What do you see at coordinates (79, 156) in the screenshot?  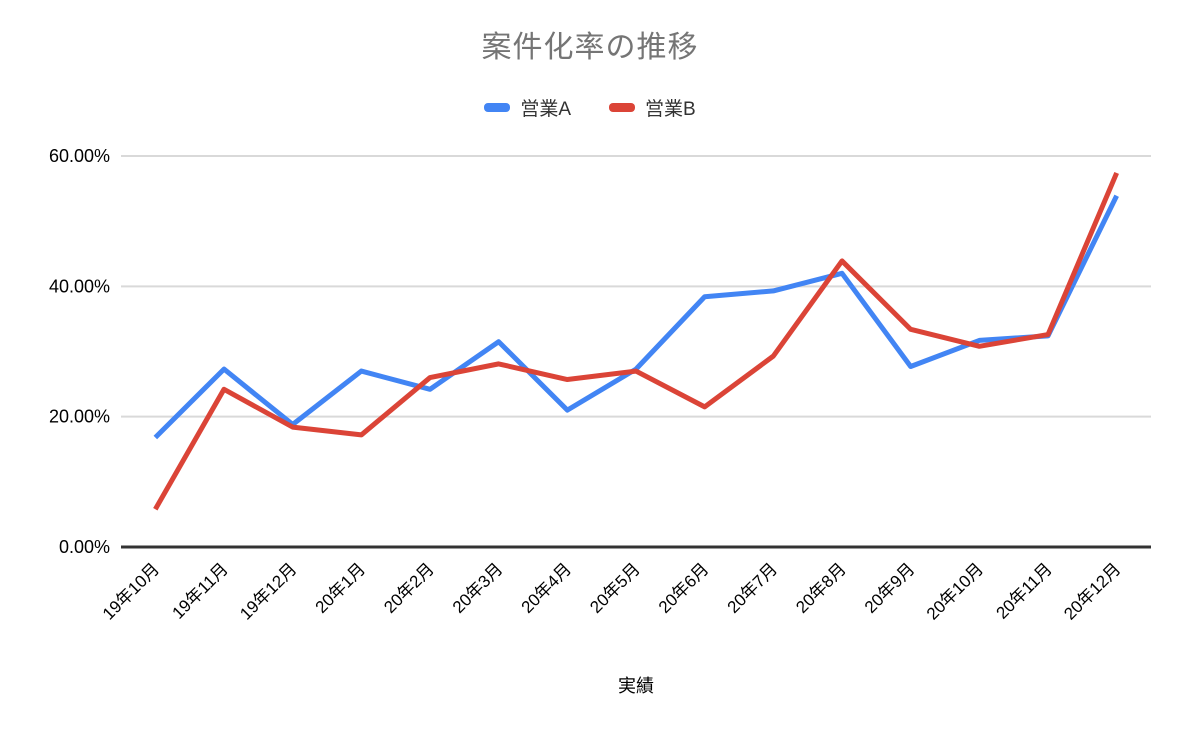 I see `y-tick-label: 60.00%` at bounding box center [79, 156].